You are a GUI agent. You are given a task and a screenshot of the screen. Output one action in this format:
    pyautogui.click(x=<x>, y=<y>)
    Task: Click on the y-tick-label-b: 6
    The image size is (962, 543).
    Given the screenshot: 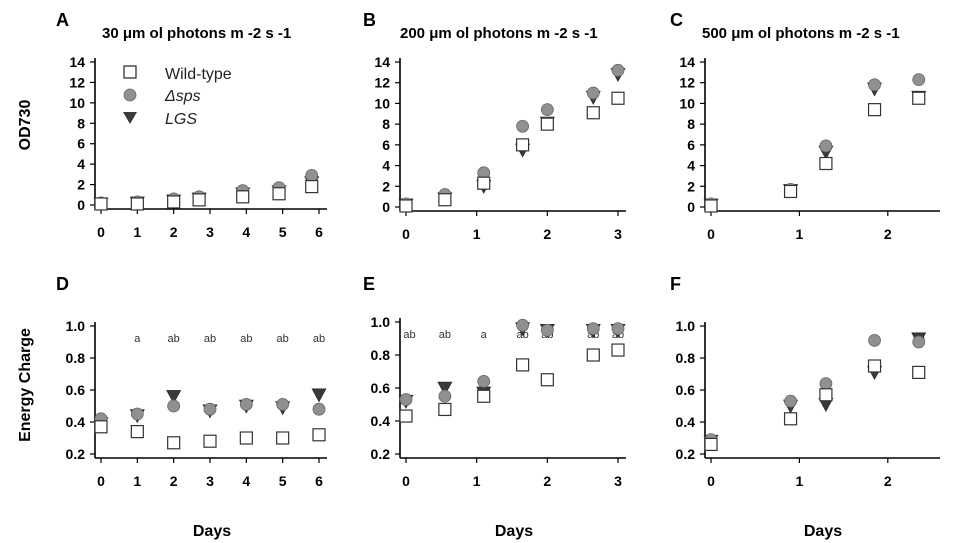 What is the action you would take?
    pyautogui.click(x=386, y=145)
    